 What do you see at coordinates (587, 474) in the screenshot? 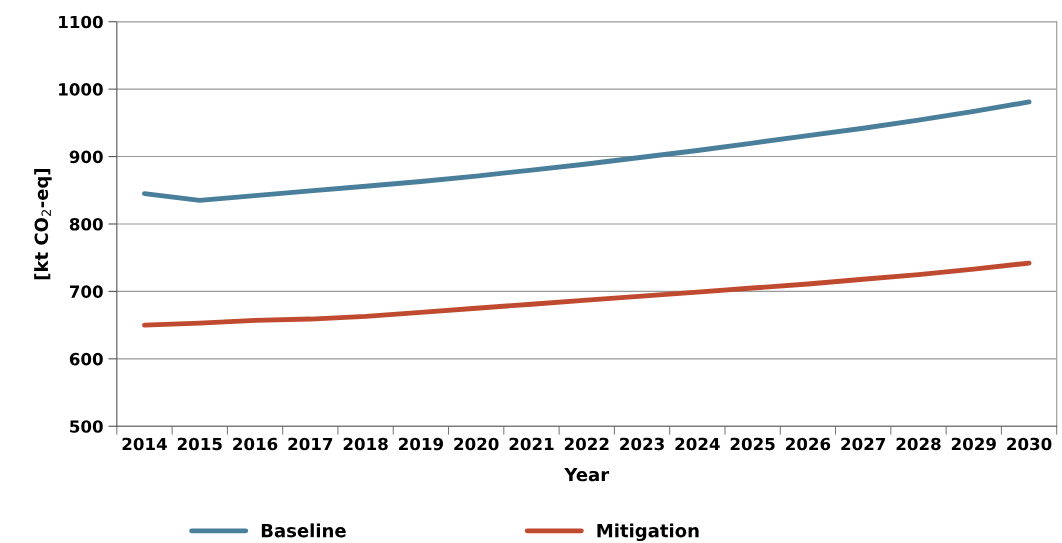
I see `x-axis-title: Year` at bounding box center [587, 474].